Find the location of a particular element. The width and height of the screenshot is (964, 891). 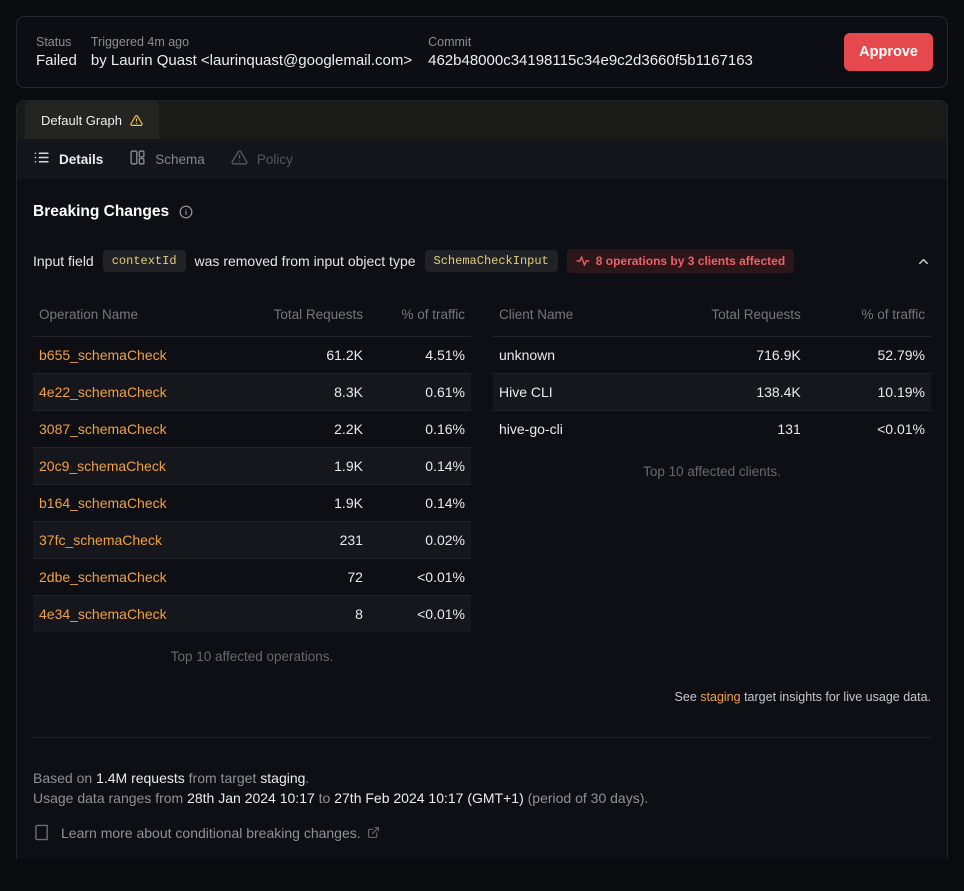

affected-badge: 8 operations by 3 clients affected is located at coordinates (680, 261).